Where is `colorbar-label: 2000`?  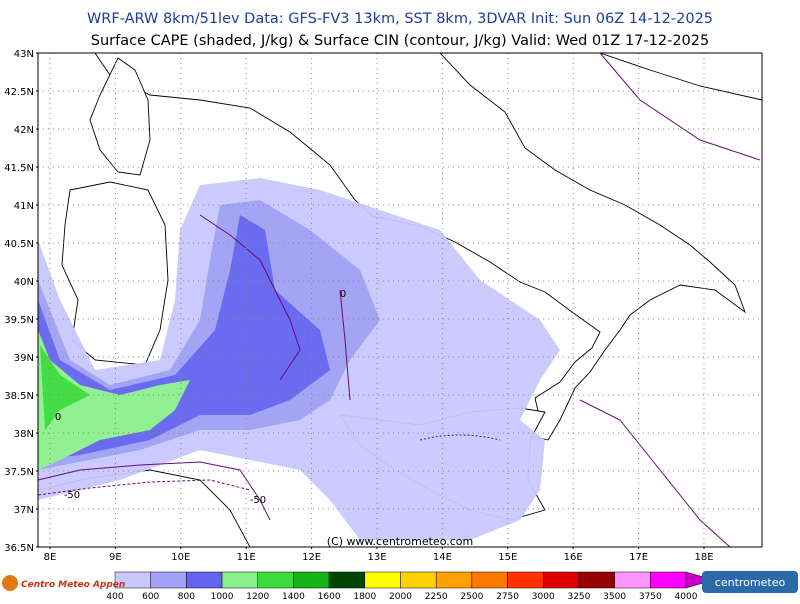
colorbar-label: 2000 is located at coordinates (400, 596).